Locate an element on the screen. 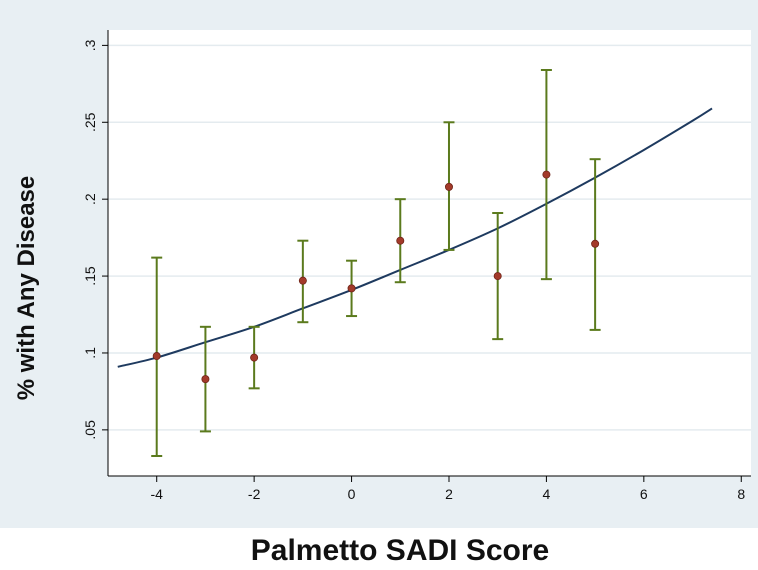 The height and width of the screenshot is (570, 758). y-tick-label-4: .25 is located at coordinates (90, 122).